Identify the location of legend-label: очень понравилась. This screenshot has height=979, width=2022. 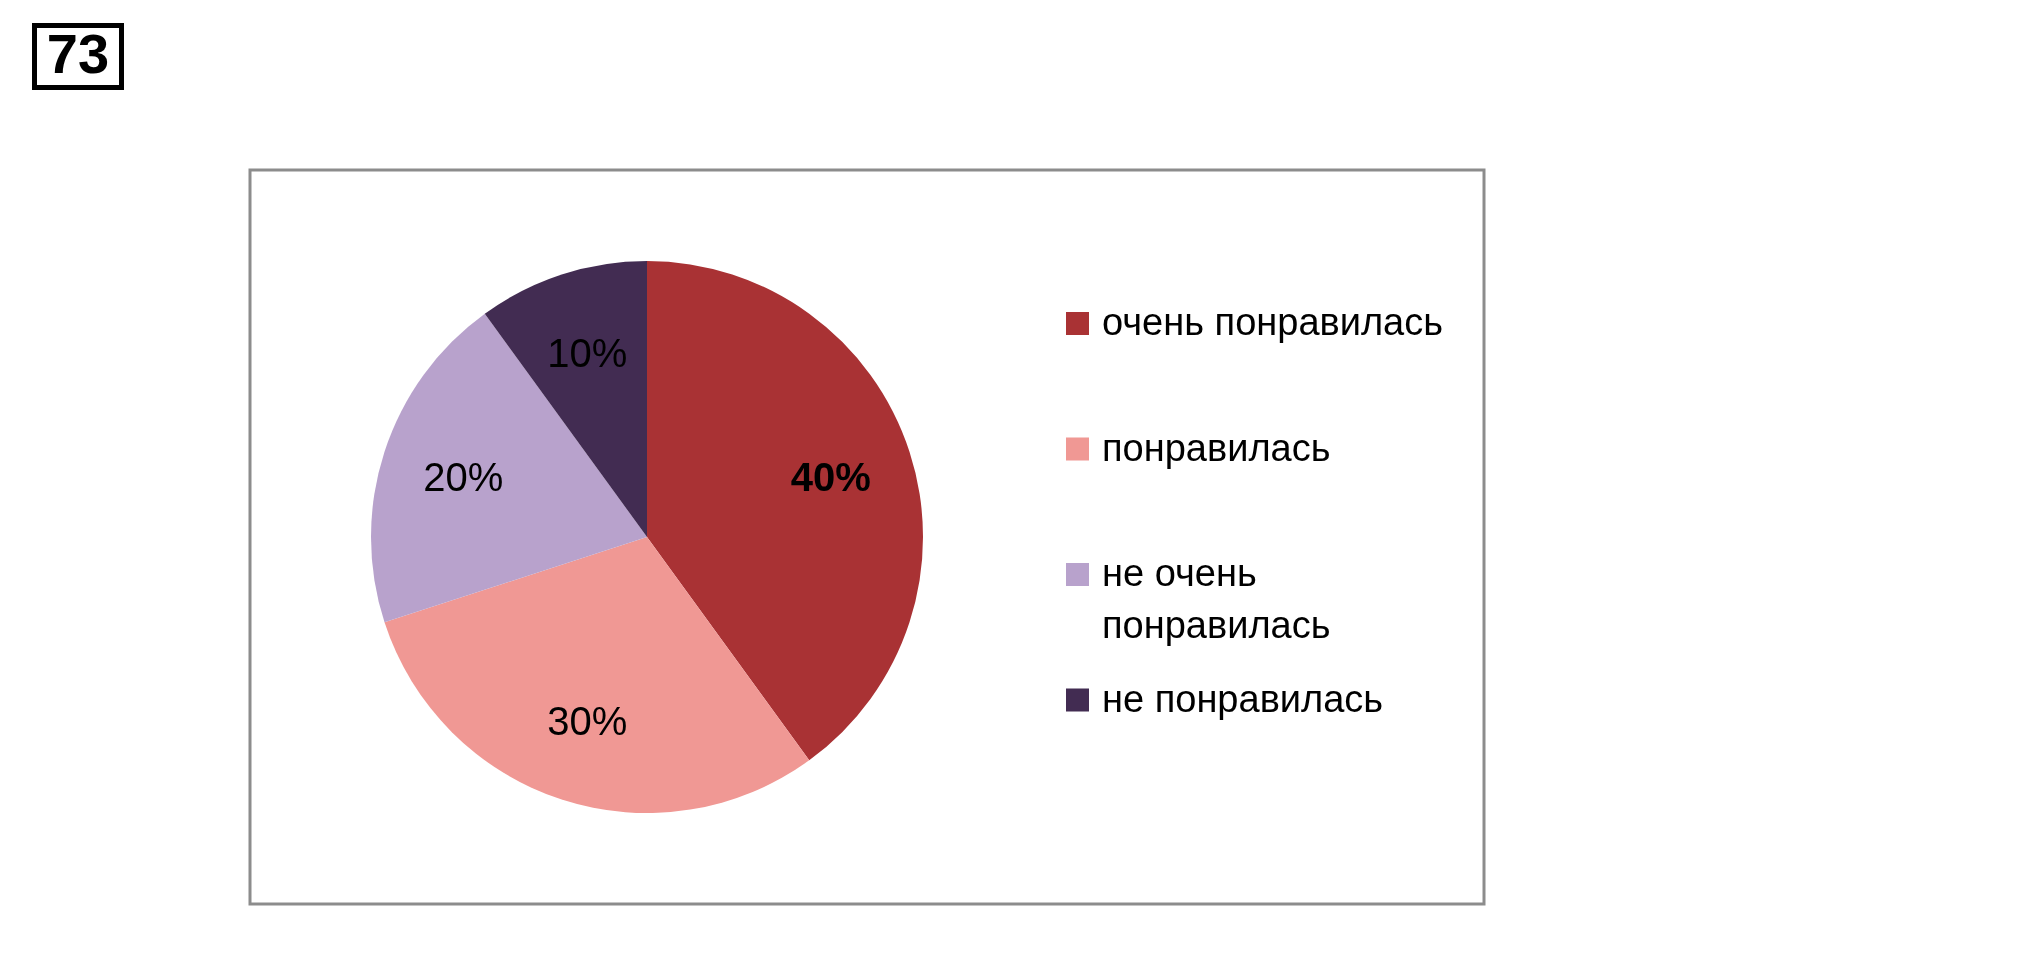
(1273, 322).